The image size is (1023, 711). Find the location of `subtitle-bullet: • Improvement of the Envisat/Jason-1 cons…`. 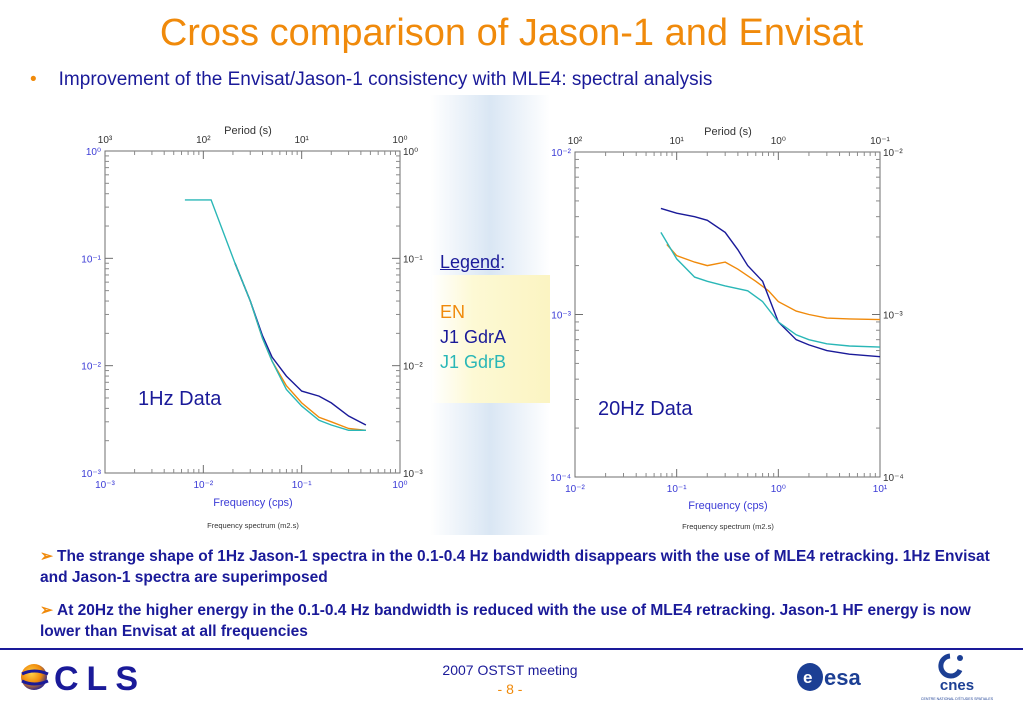

subtitle-bullet: • Improvement of the Envisat/Jason-1 cons… is located at coordinates (371, 80).